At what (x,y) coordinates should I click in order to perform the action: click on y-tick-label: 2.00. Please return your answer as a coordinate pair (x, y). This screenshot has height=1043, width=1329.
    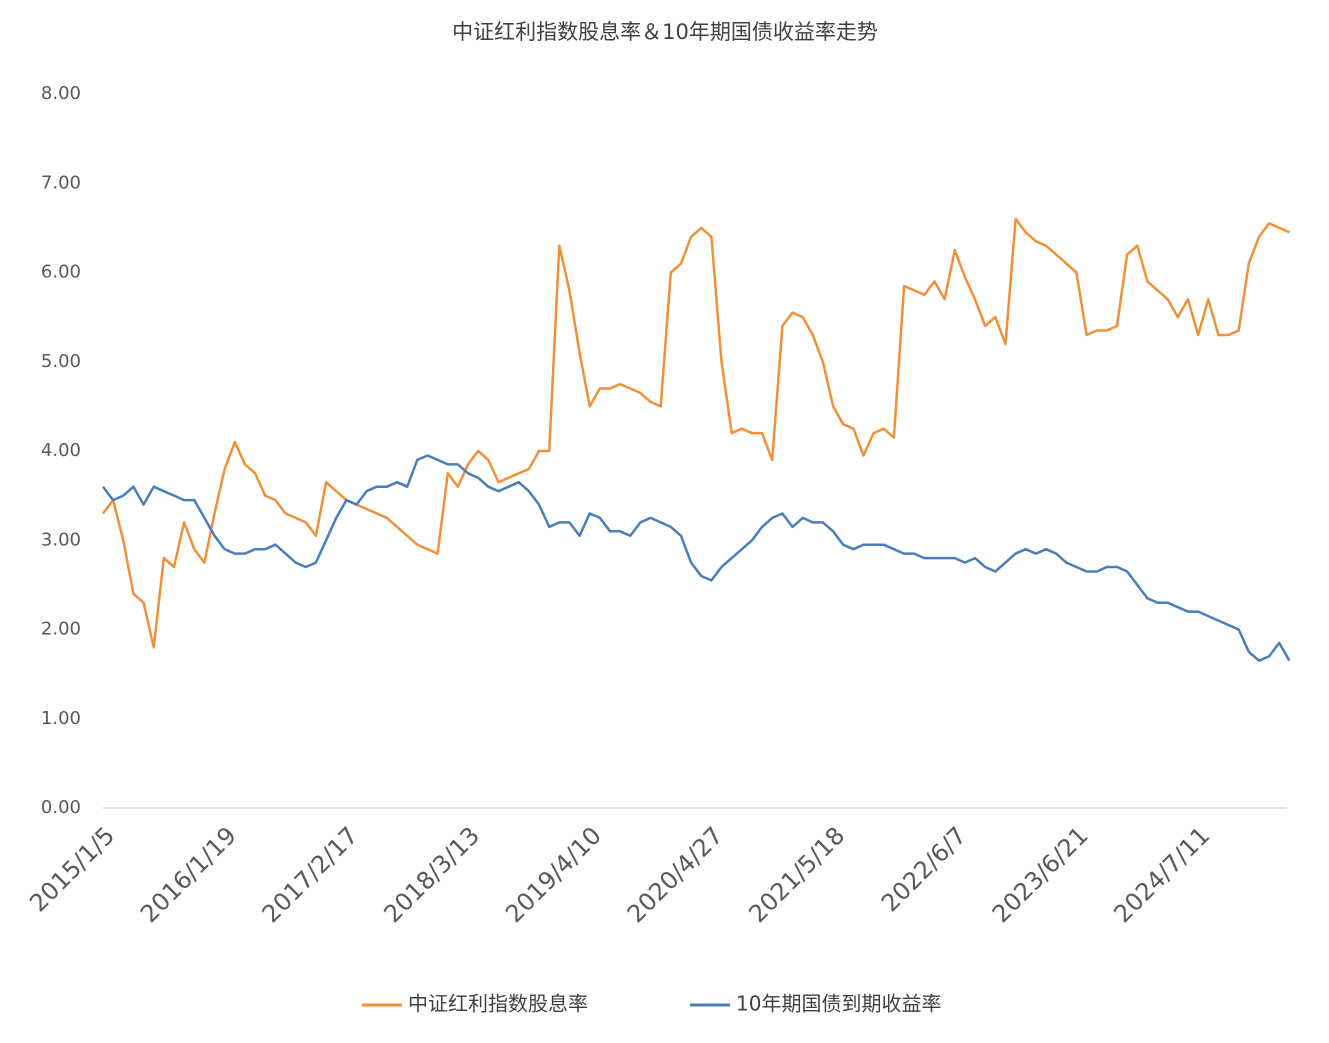
    Looking at the image, I should click on (61, 629).